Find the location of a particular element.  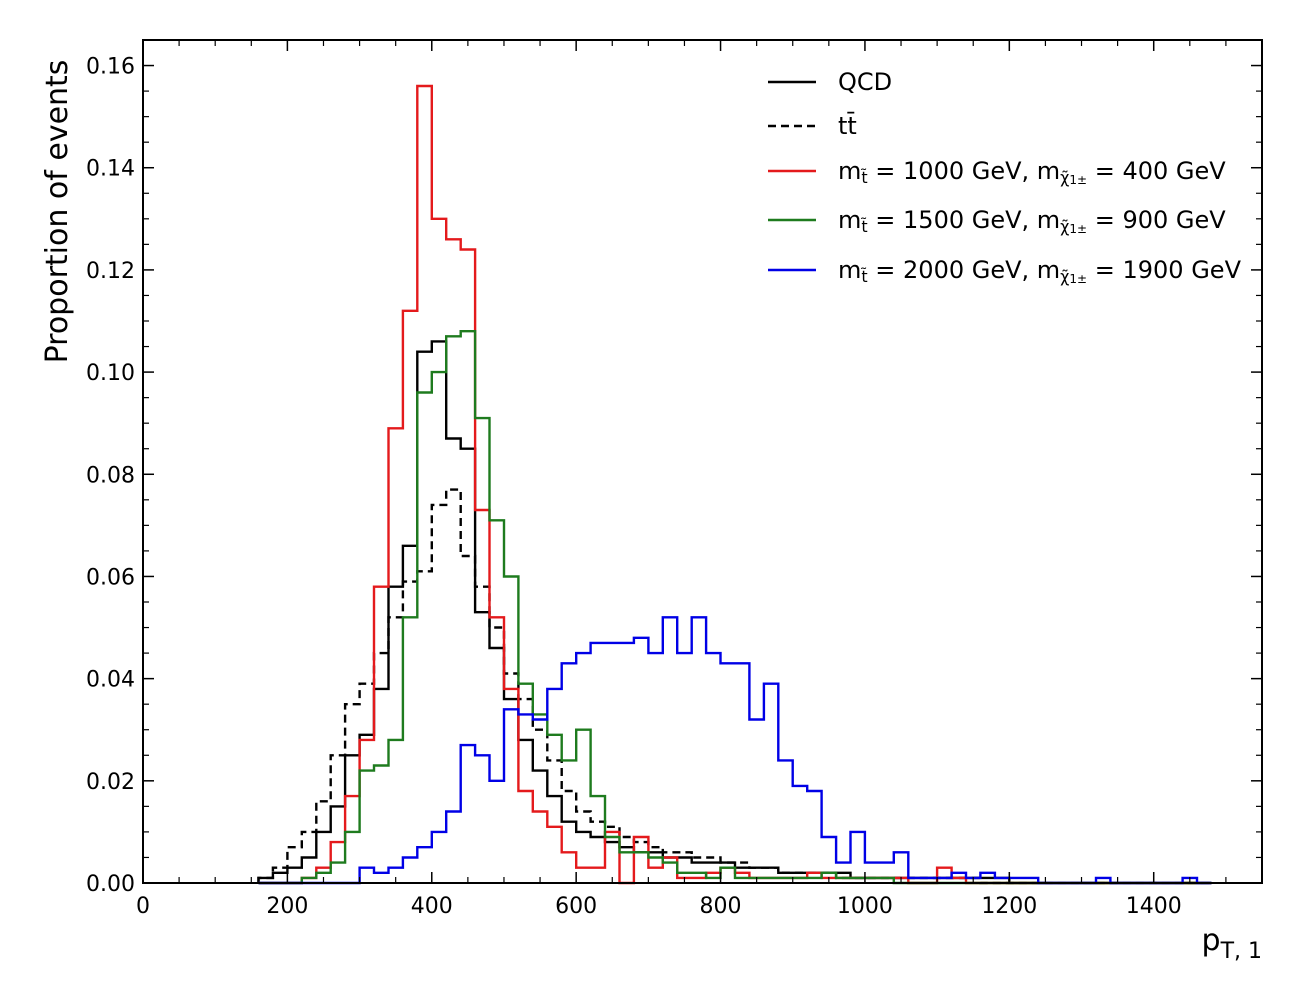

x-tick-label: 1400 is located at coordinates (1154, 906).